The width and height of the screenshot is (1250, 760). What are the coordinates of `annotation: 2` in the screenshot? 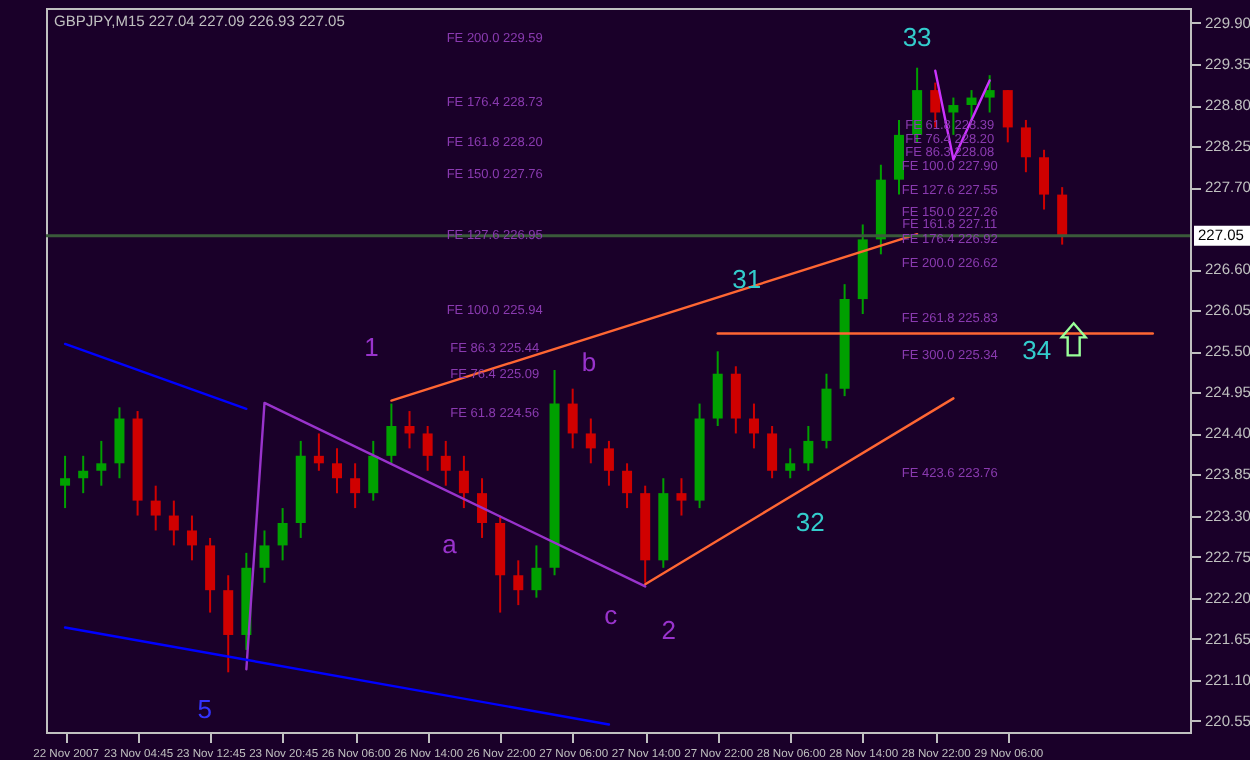 It's located at (668, 630).